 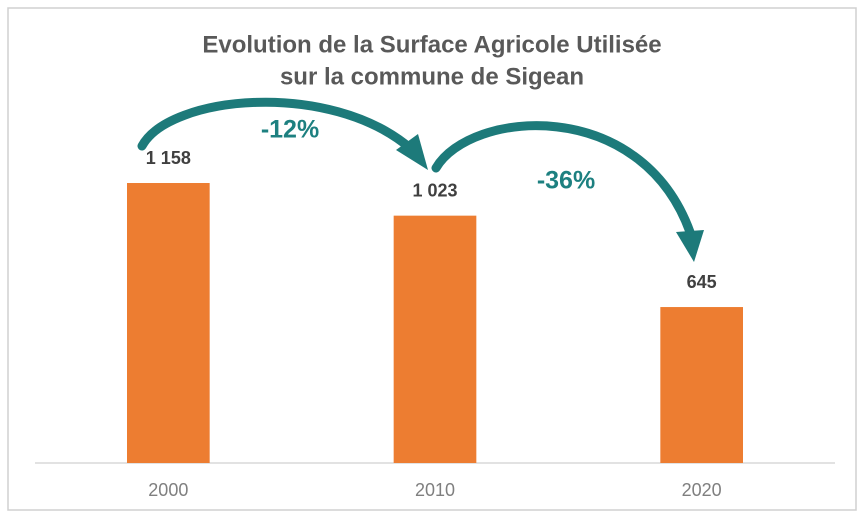 I want to click on x-tick-label: 2020, so click(x=702, y=490).